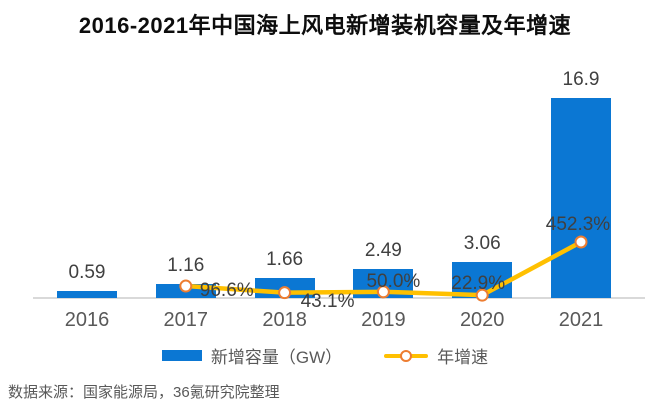  What do you see at coordinates (325, 25) in the screenshot?
I see `chart-title: 2016-2021年中国海上风电新增装机容量及年增速` at bounding box center [325, 25].